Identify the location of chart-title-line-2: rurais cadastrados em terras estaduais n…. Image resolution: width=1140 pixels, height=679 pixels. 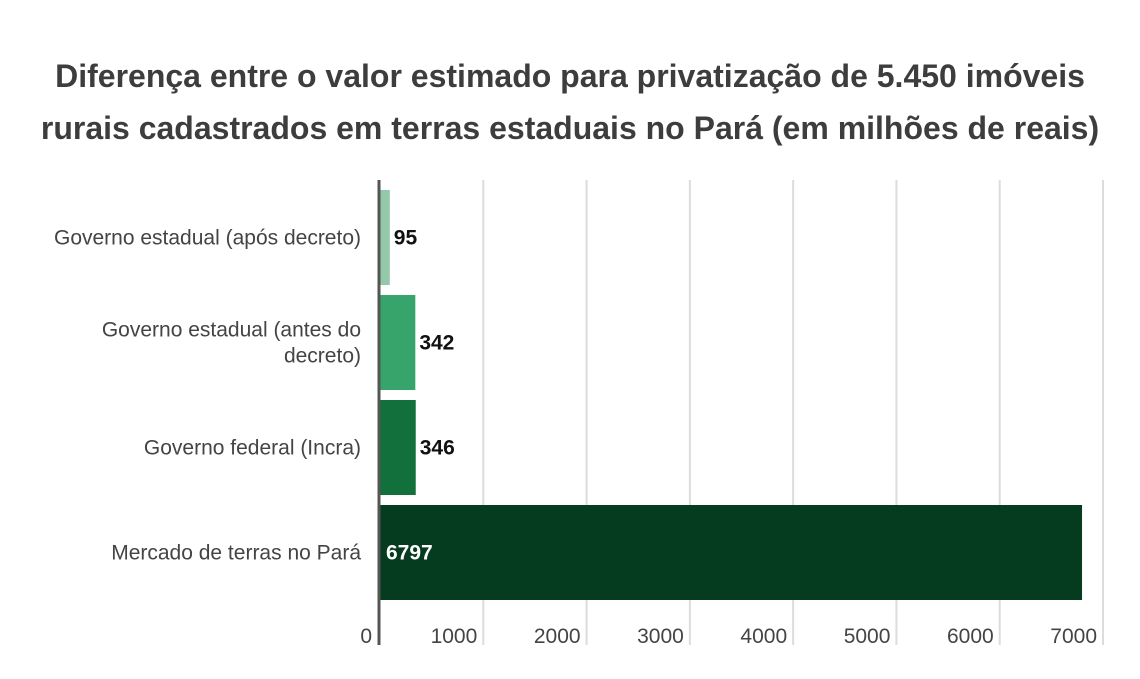
(570, 128).